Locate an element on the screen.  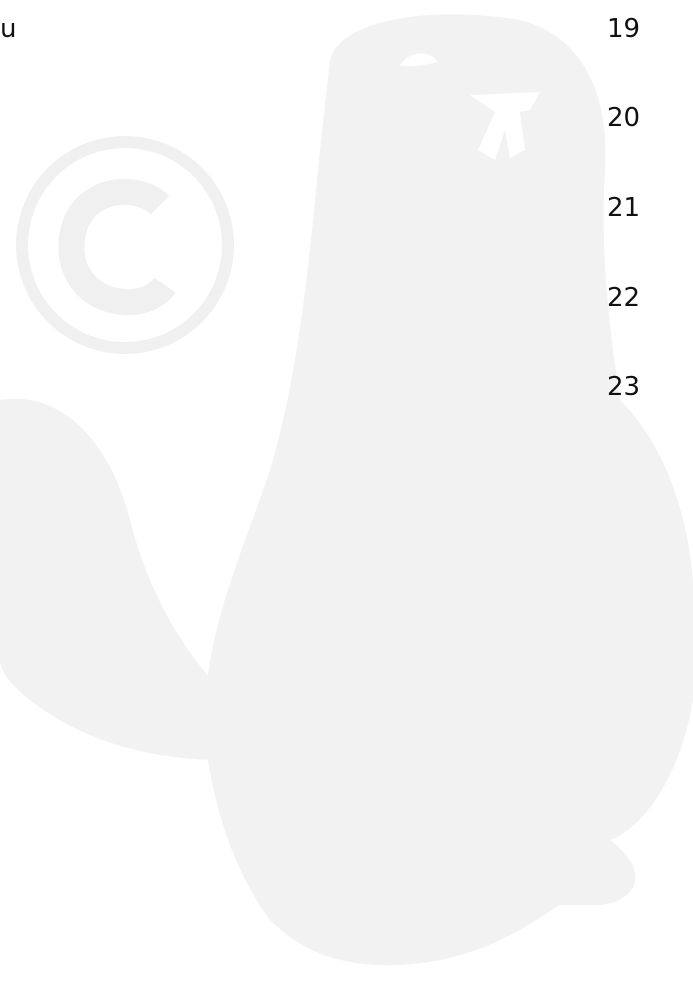
copyright-symbol is located at coordinates (125, 245).